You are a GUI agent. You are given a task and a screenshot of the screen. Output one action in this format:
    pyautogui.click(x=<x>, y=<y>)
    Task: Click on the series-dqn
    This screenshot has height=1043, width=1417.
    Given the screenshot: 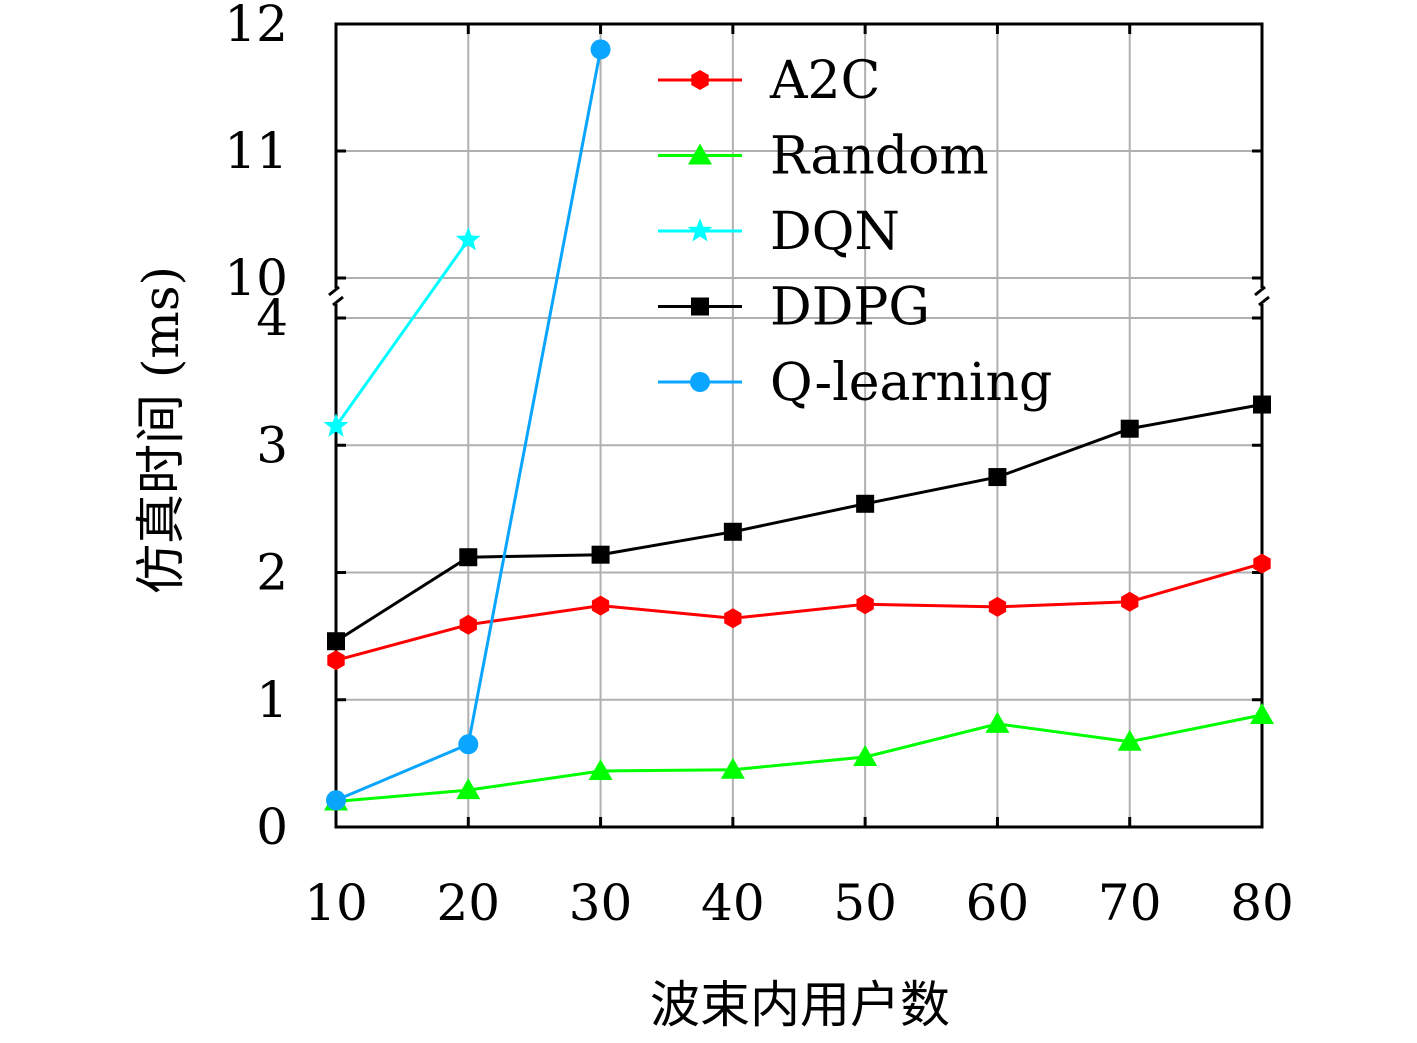 What is the action you would take?
    pyautogui.click(x=402, y=331)
    